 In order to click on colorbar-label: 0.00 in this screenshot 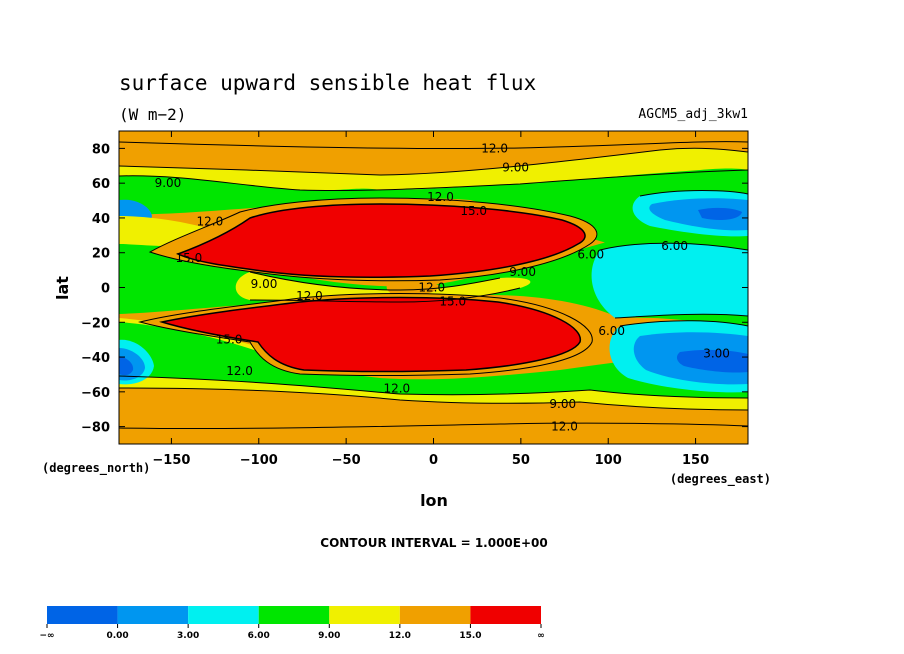, I will do `click(117, 636)`.